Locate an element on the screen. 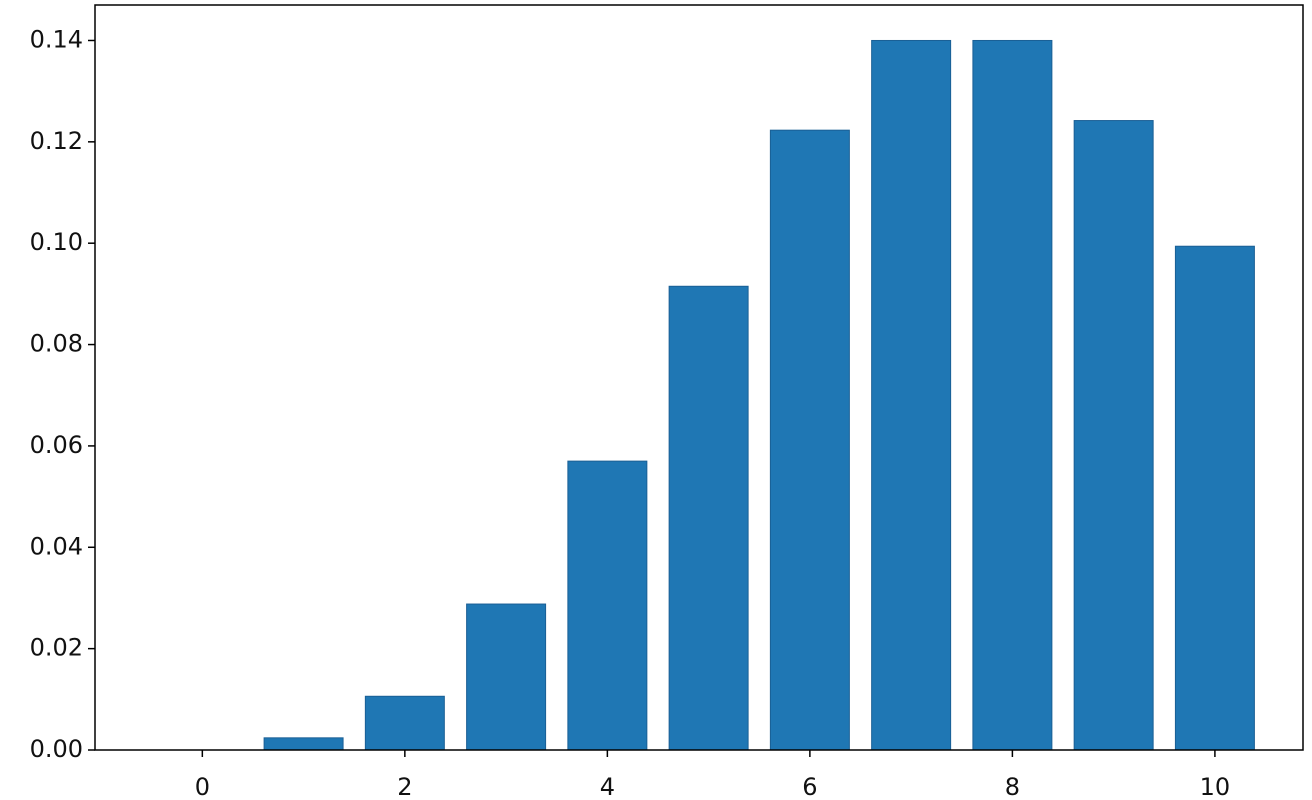 This screenshot has height=800, width=1312. y-tick-label: 0.08 is located at coordinates (56, 344).